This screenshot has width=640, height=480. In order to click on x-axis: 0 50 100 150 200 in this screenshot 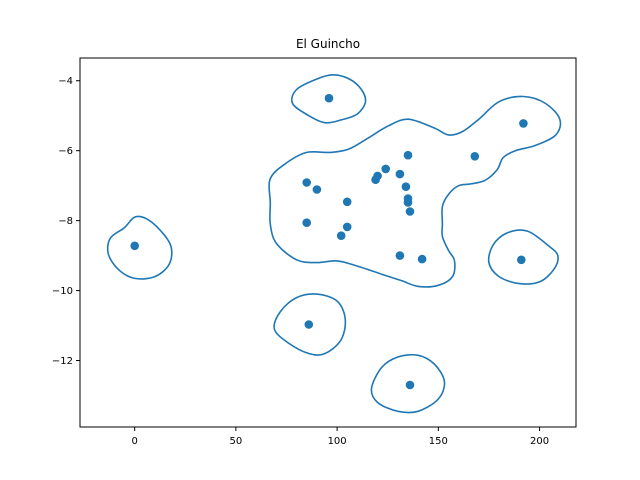, I will do `click(340, 437)`.